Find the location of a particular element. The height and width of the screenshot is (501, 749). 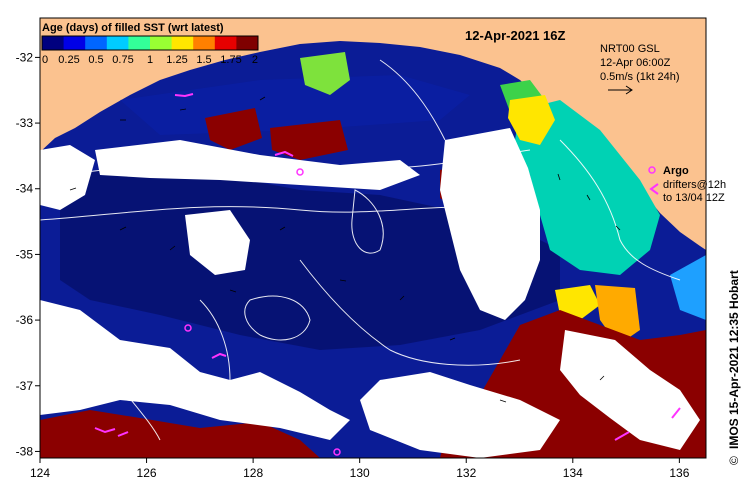

colorbar-tick-label: 0.5 is located at coordinates (95, 60).